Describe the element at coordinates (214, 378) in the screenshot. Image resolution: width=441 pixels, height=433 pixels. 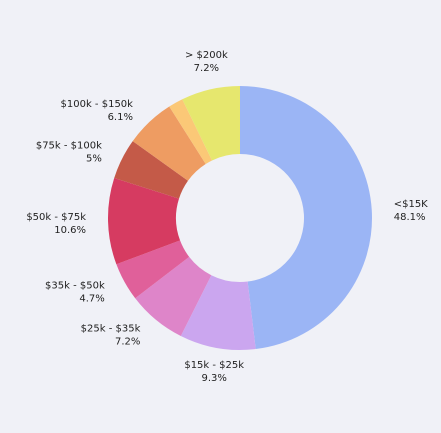
I see `slice-value-1: 9.3%` at that location.